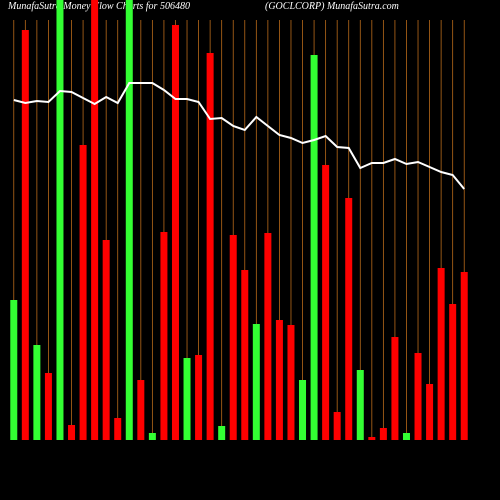 The image size is (500, 500). What do you see at coordinates (98, 6) in the screenshot?
I see `chart-title: MunafaSutra Money Flow Charts for 506480` at bounding box center [98, 6].